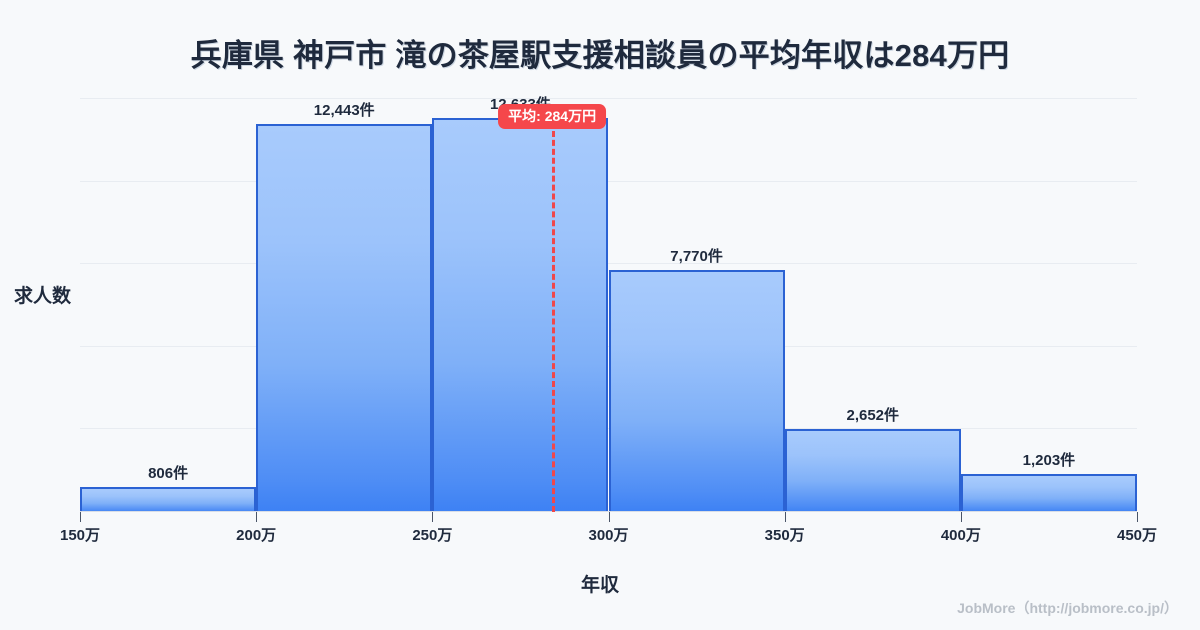 This screenshot has width=1200, height=630. I want to click on bar-value-label: 12,443件, so click(344, 110).